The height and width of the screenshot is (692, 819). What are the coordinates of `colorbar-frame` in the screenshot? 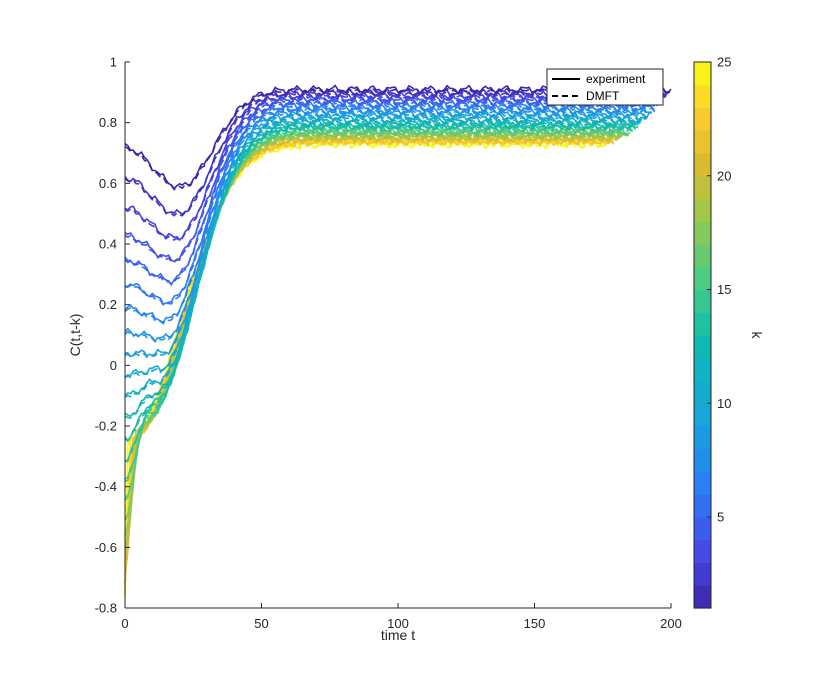 It's located at (702, 335).